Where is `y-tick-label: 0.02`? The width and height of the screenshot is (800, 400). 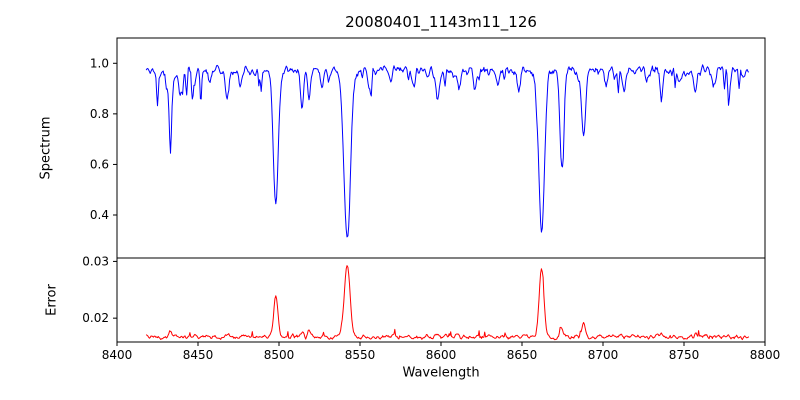
y-tick-label: 0.02 is located at coordinates (95, 318).